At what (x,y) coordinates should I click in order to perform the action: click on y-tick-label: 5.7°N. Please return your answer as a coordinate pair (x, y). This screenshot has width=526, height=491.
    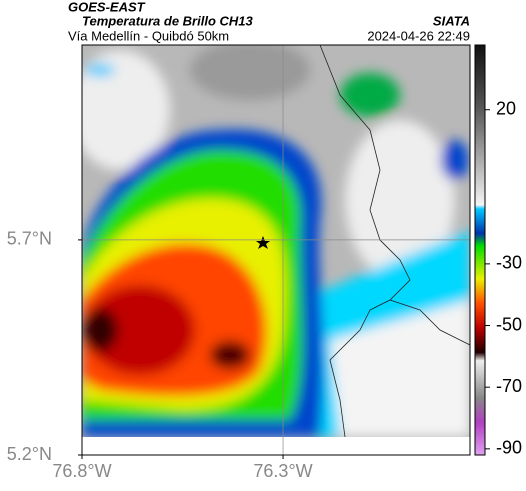
    Looking at the image, I should click on (29, 239).